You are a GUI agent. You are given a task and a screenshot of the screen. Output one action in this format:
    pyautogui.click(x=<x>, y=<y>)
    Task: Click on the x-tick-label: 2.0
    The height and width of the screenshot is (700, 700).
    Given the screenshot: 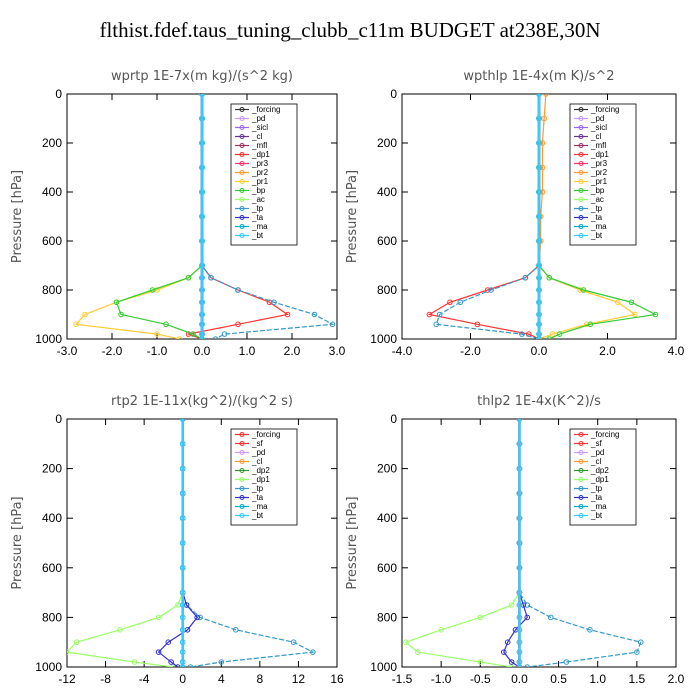 What is the action you would take?
    pyautogui.click(x=676, y=679)
    